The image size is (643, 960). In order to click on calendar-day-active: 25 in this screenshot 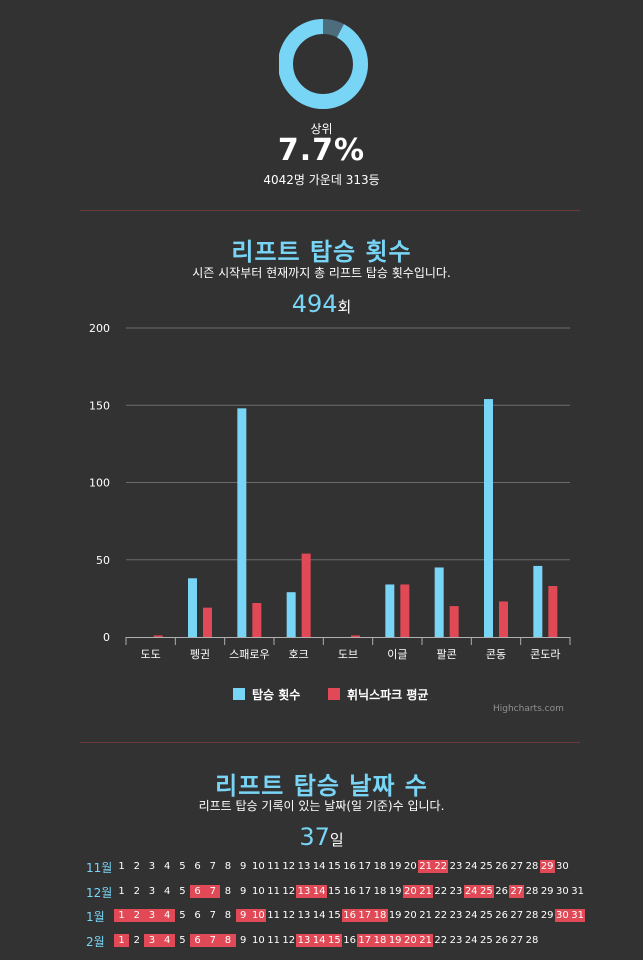, I will do `click(486, 891)`.